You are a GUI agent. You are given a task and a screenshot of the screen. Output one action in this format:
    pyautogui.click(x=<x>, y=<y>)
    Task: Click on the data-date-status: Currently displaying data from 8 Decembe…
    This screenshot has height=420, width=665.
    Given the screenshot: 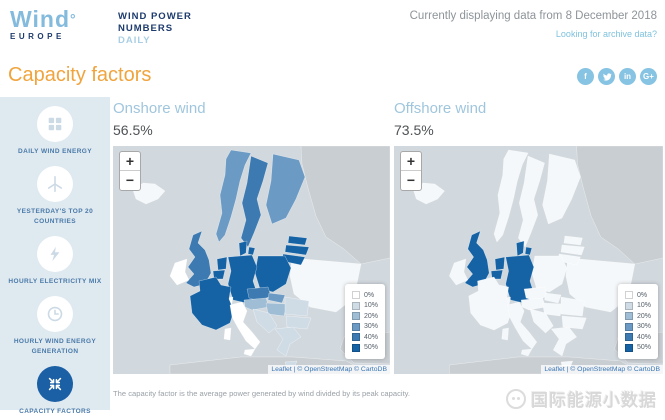 What is the action you would take?
    pyautogui.click(x=533, y=16)
    